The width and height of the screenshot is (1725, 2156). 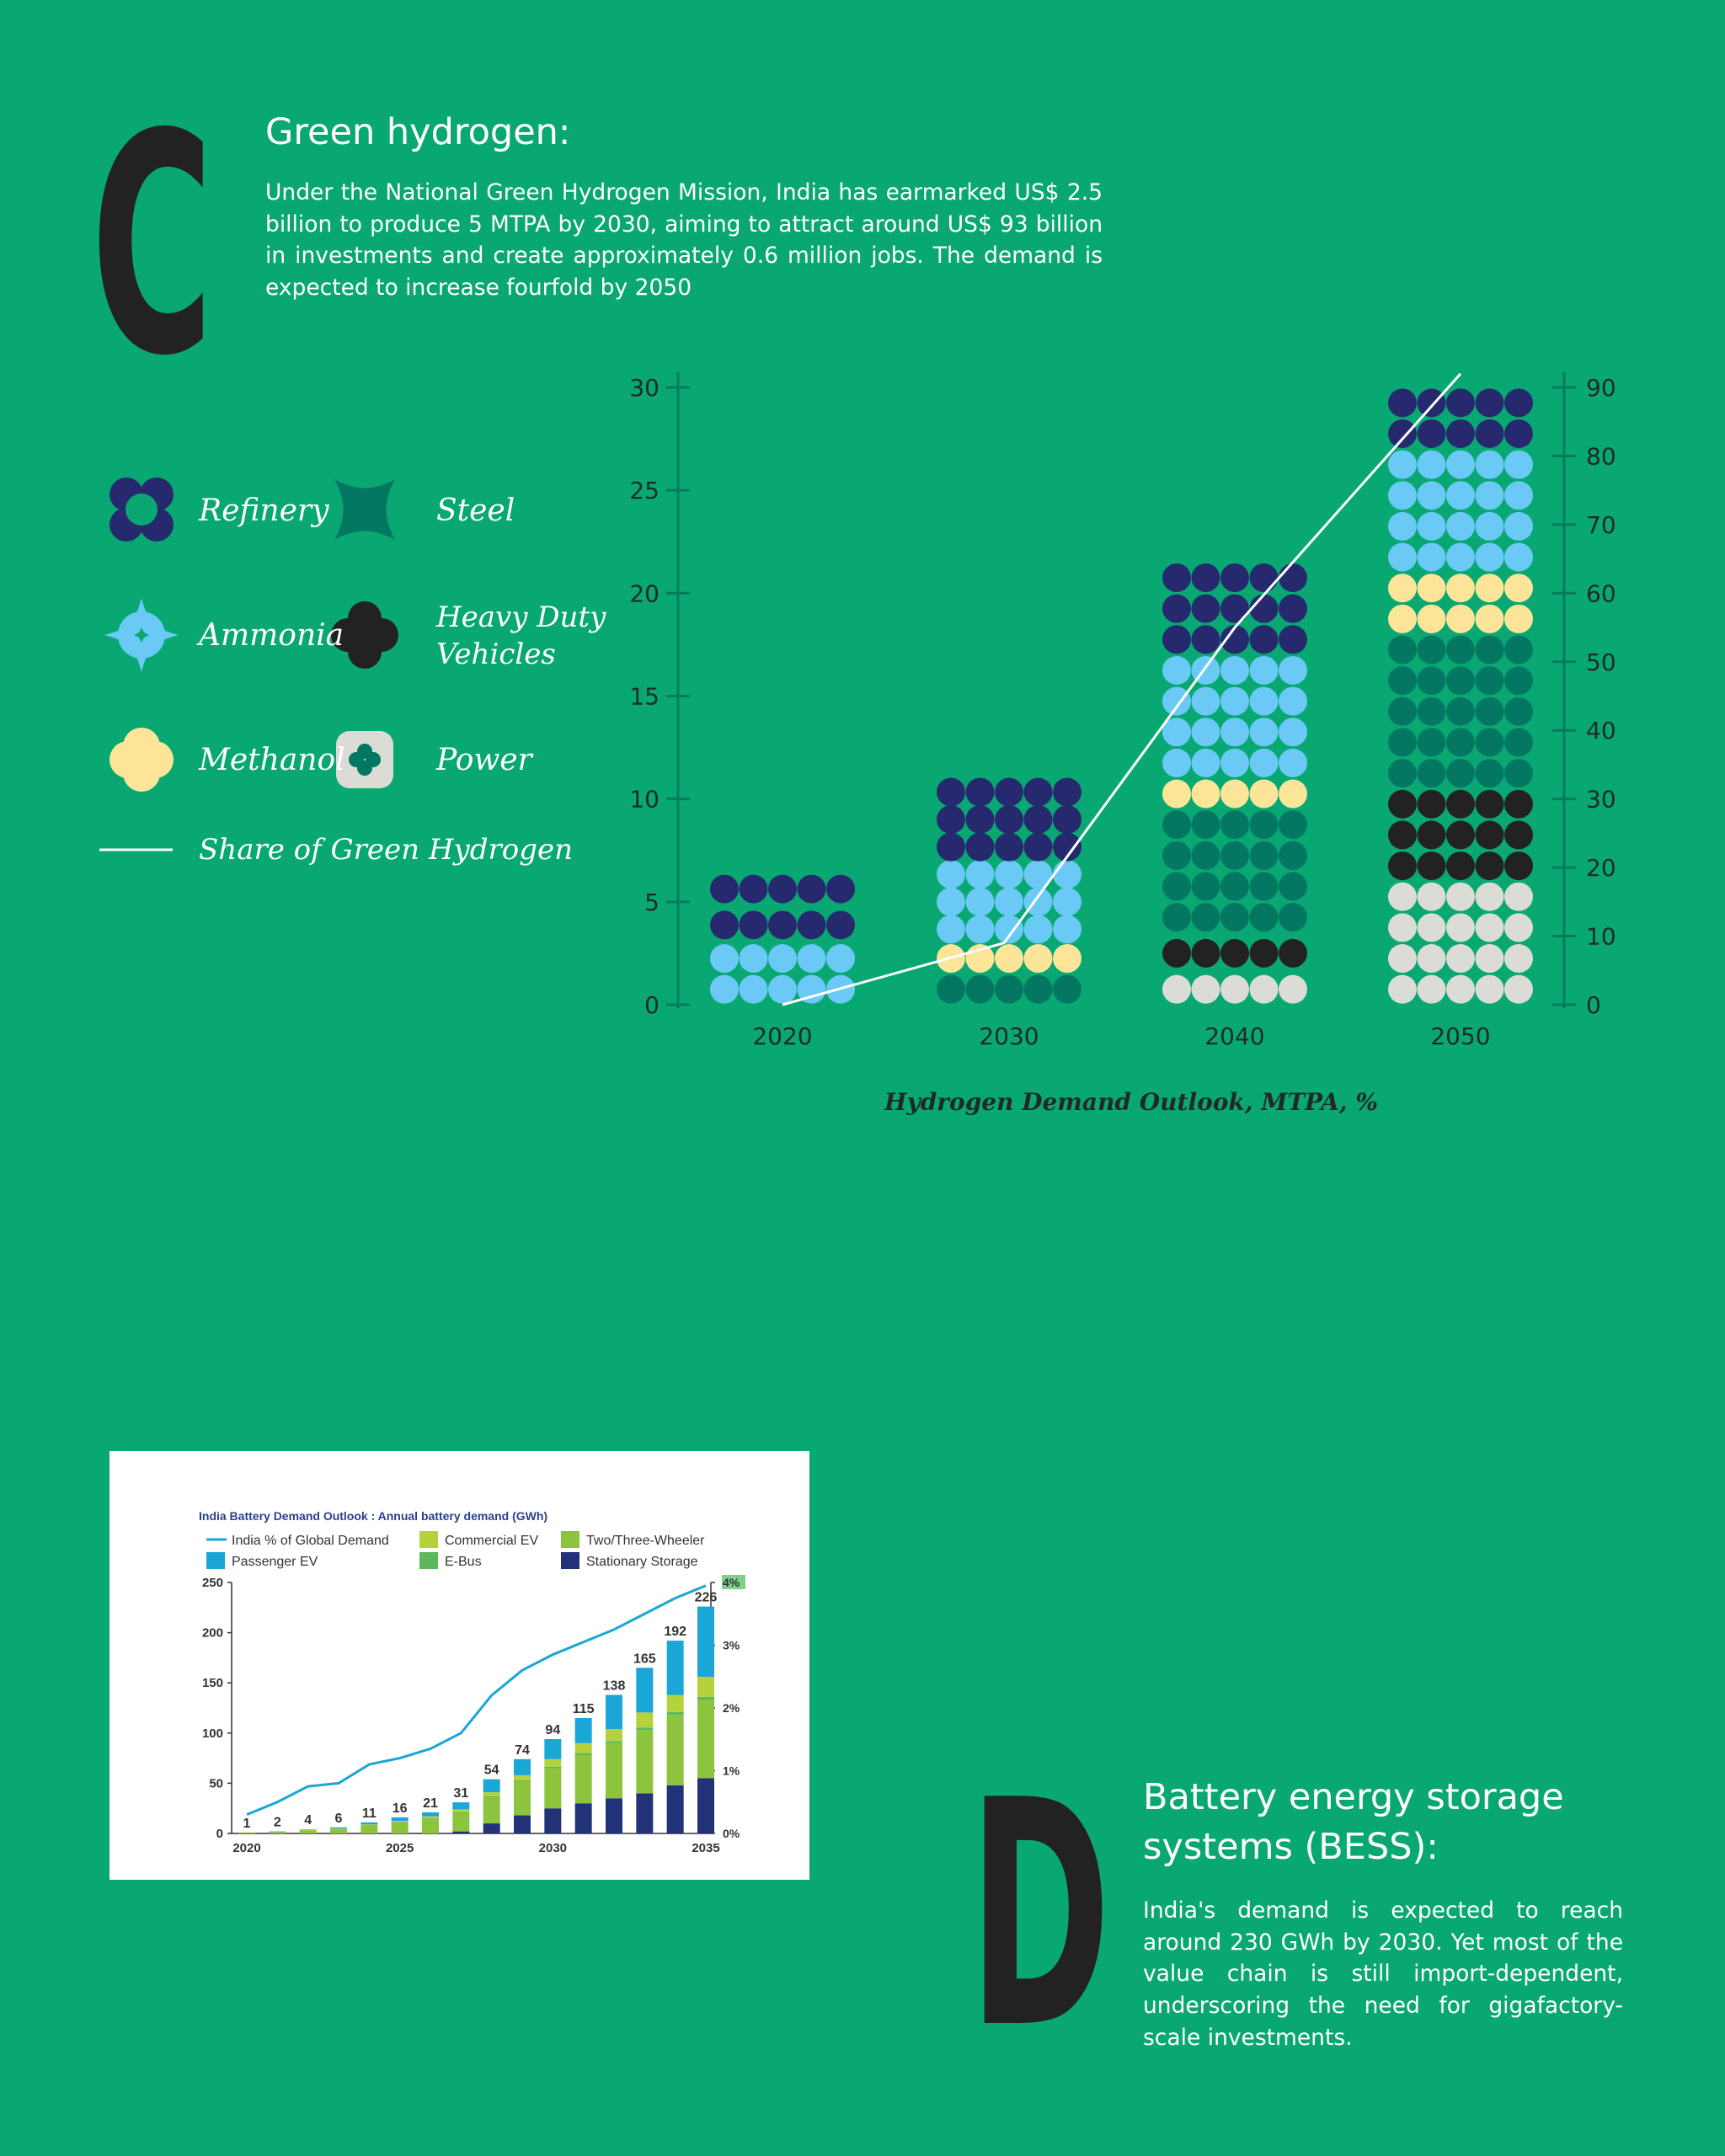 What do you see at coordinates (275, 1562) in the screenshot?
I see `bat-legend-label: Passenger EV` at bounding box center [275, 1562].